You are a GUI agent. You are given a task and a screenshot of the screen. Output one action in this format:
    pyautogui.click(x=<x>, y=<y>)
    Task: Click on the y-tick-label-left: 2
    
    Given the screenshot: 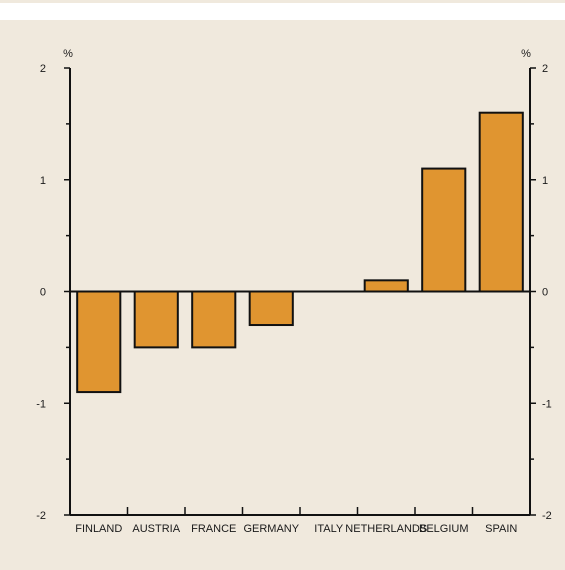 What is the action you would take?
    pyautogui.click(x=43, y=69)
    